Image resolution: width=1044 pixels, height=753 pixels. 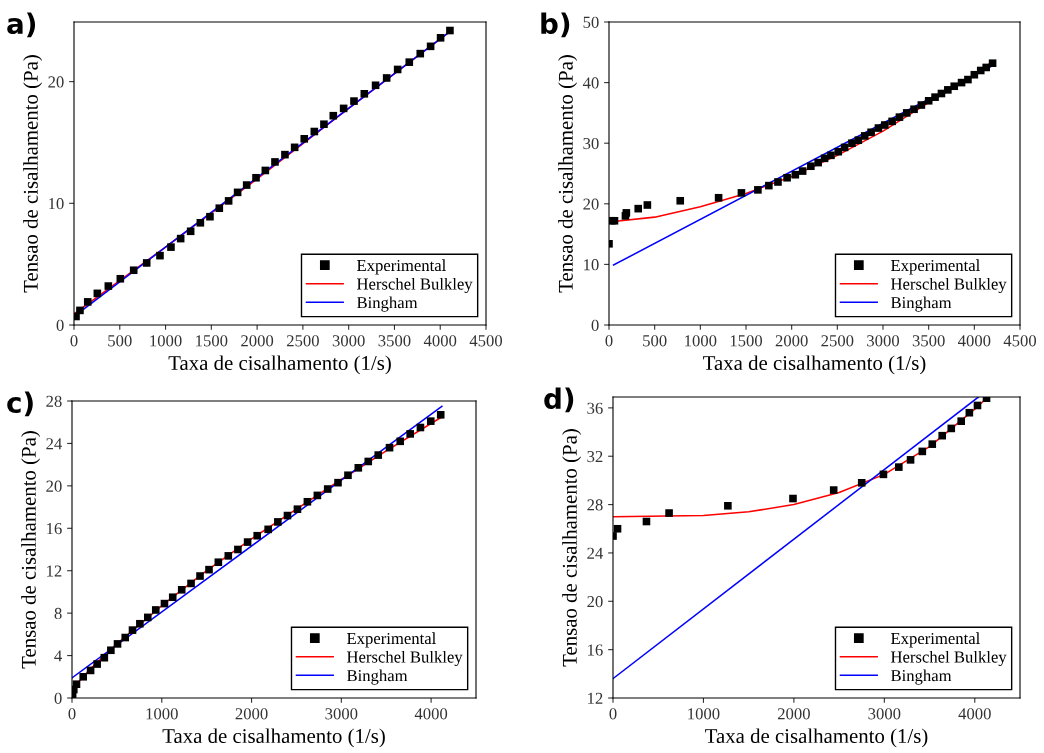 I want to click on x-tick-label: 1500, so click(x=212, y=341).